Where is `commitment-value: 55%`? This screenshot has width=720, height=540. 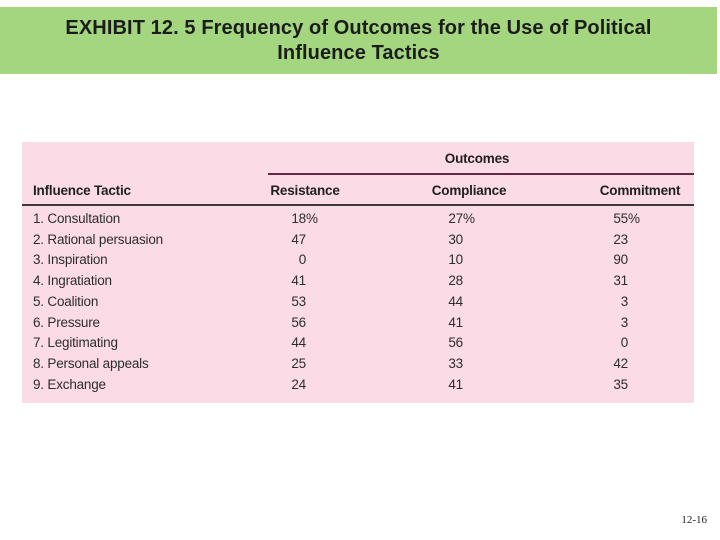
commitment-value: 55% is located at coordinates (599, 218).